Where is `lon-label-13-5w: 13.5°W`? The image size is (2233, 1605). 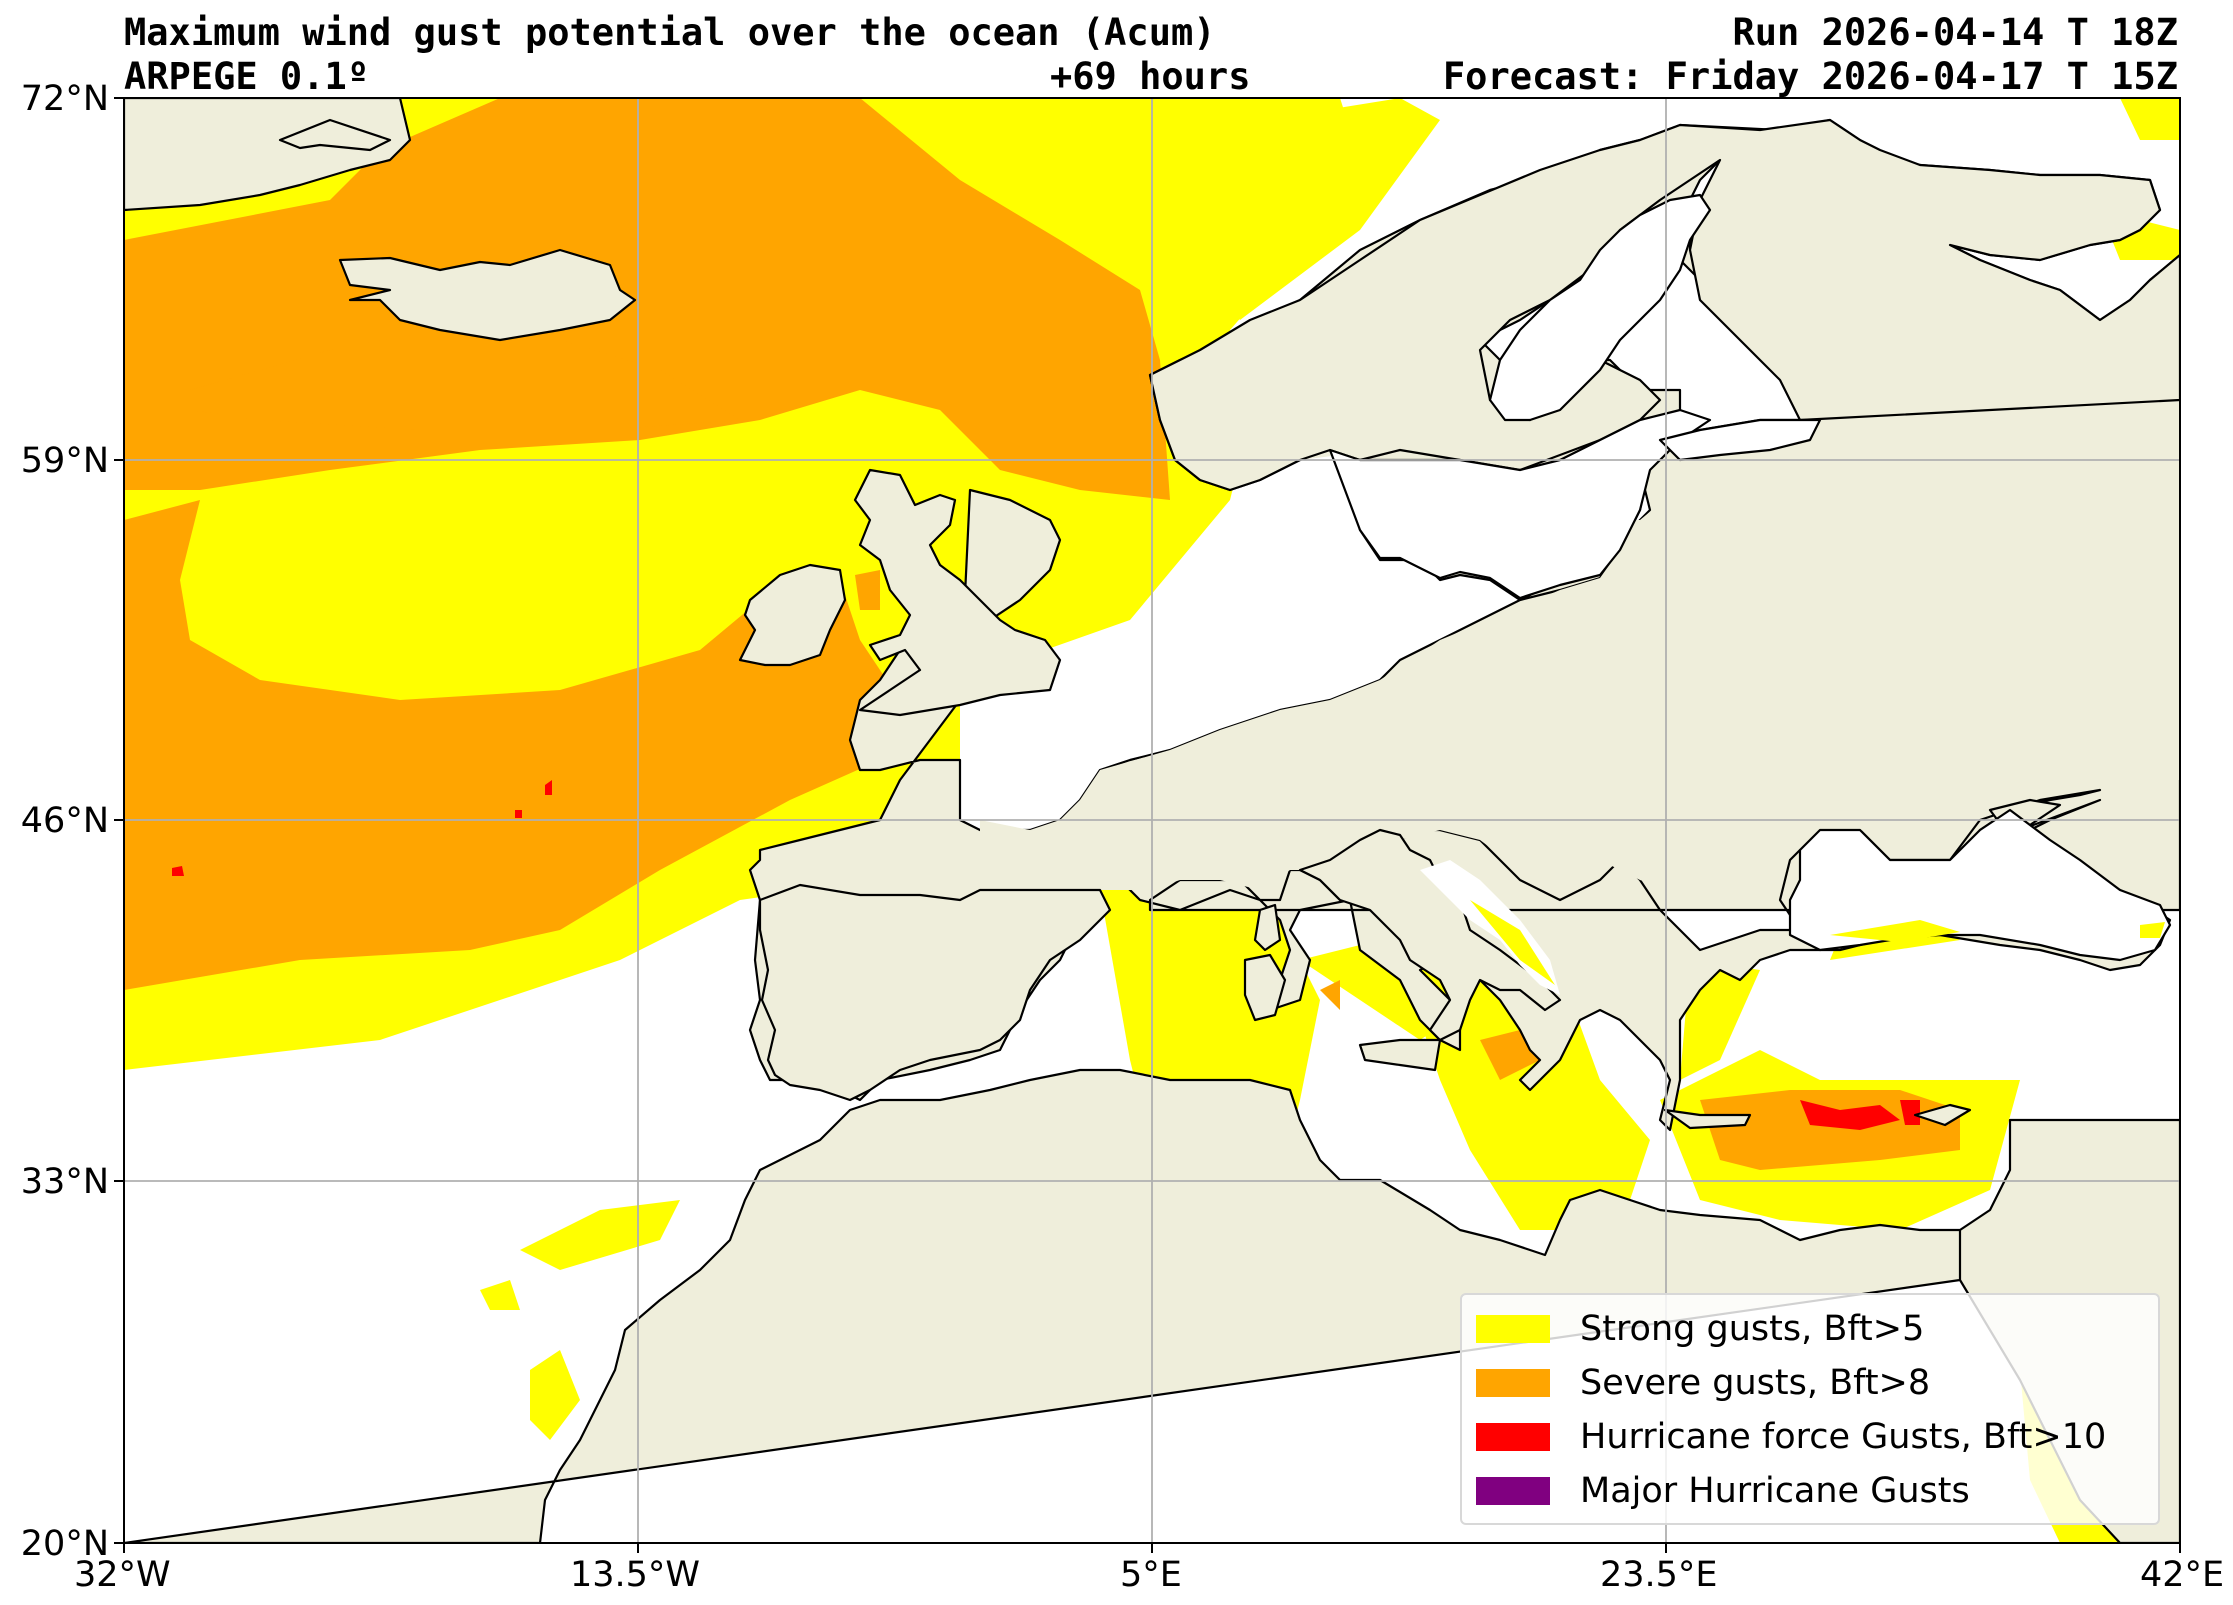
lon-label-13-5w: 13.5°W is located at coordinates (635, 1575).